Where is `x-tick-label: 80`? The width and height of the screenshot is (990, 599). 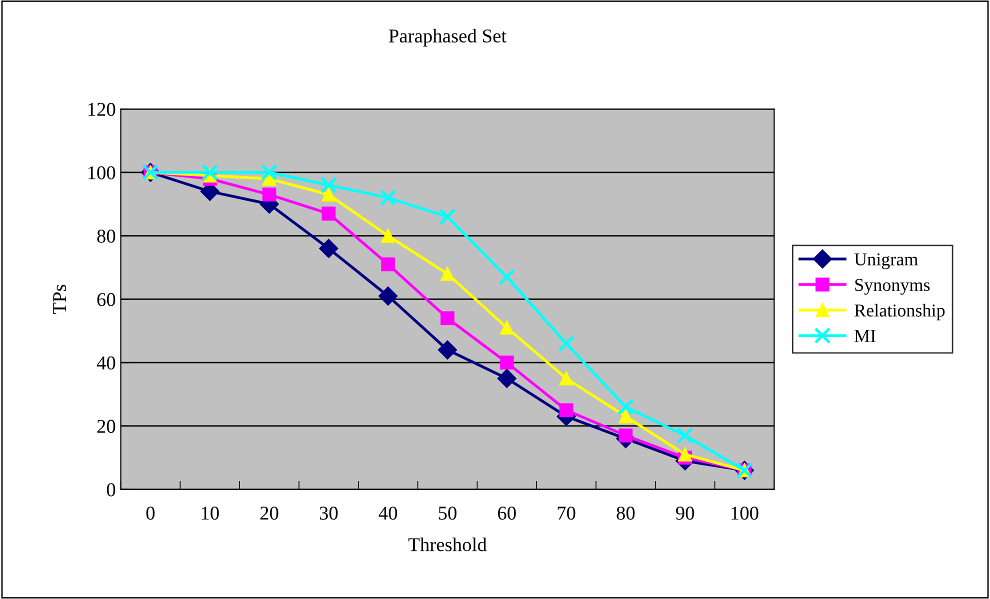 x-tick-label: 80 is located at coordinates (625, 513).